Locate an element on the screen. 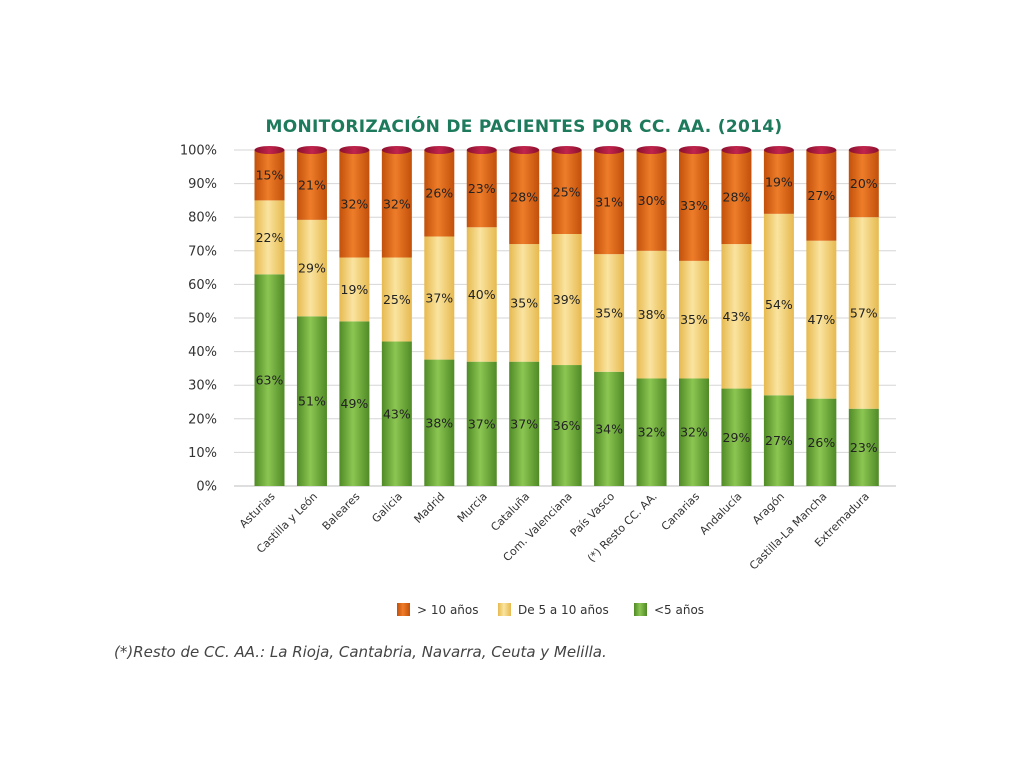 The image size is (1024, 768). y-tick-label: 50% is located at coordinates (202, 319).